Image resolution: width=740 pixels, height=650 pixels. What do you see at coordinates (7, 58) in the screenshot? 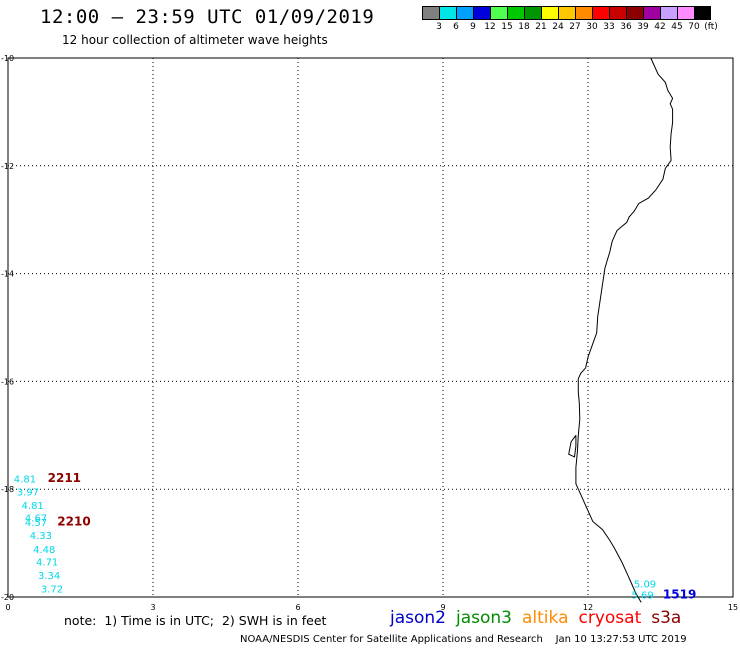
I see `y-tick-label: -10` at bounding box center [7, 58].